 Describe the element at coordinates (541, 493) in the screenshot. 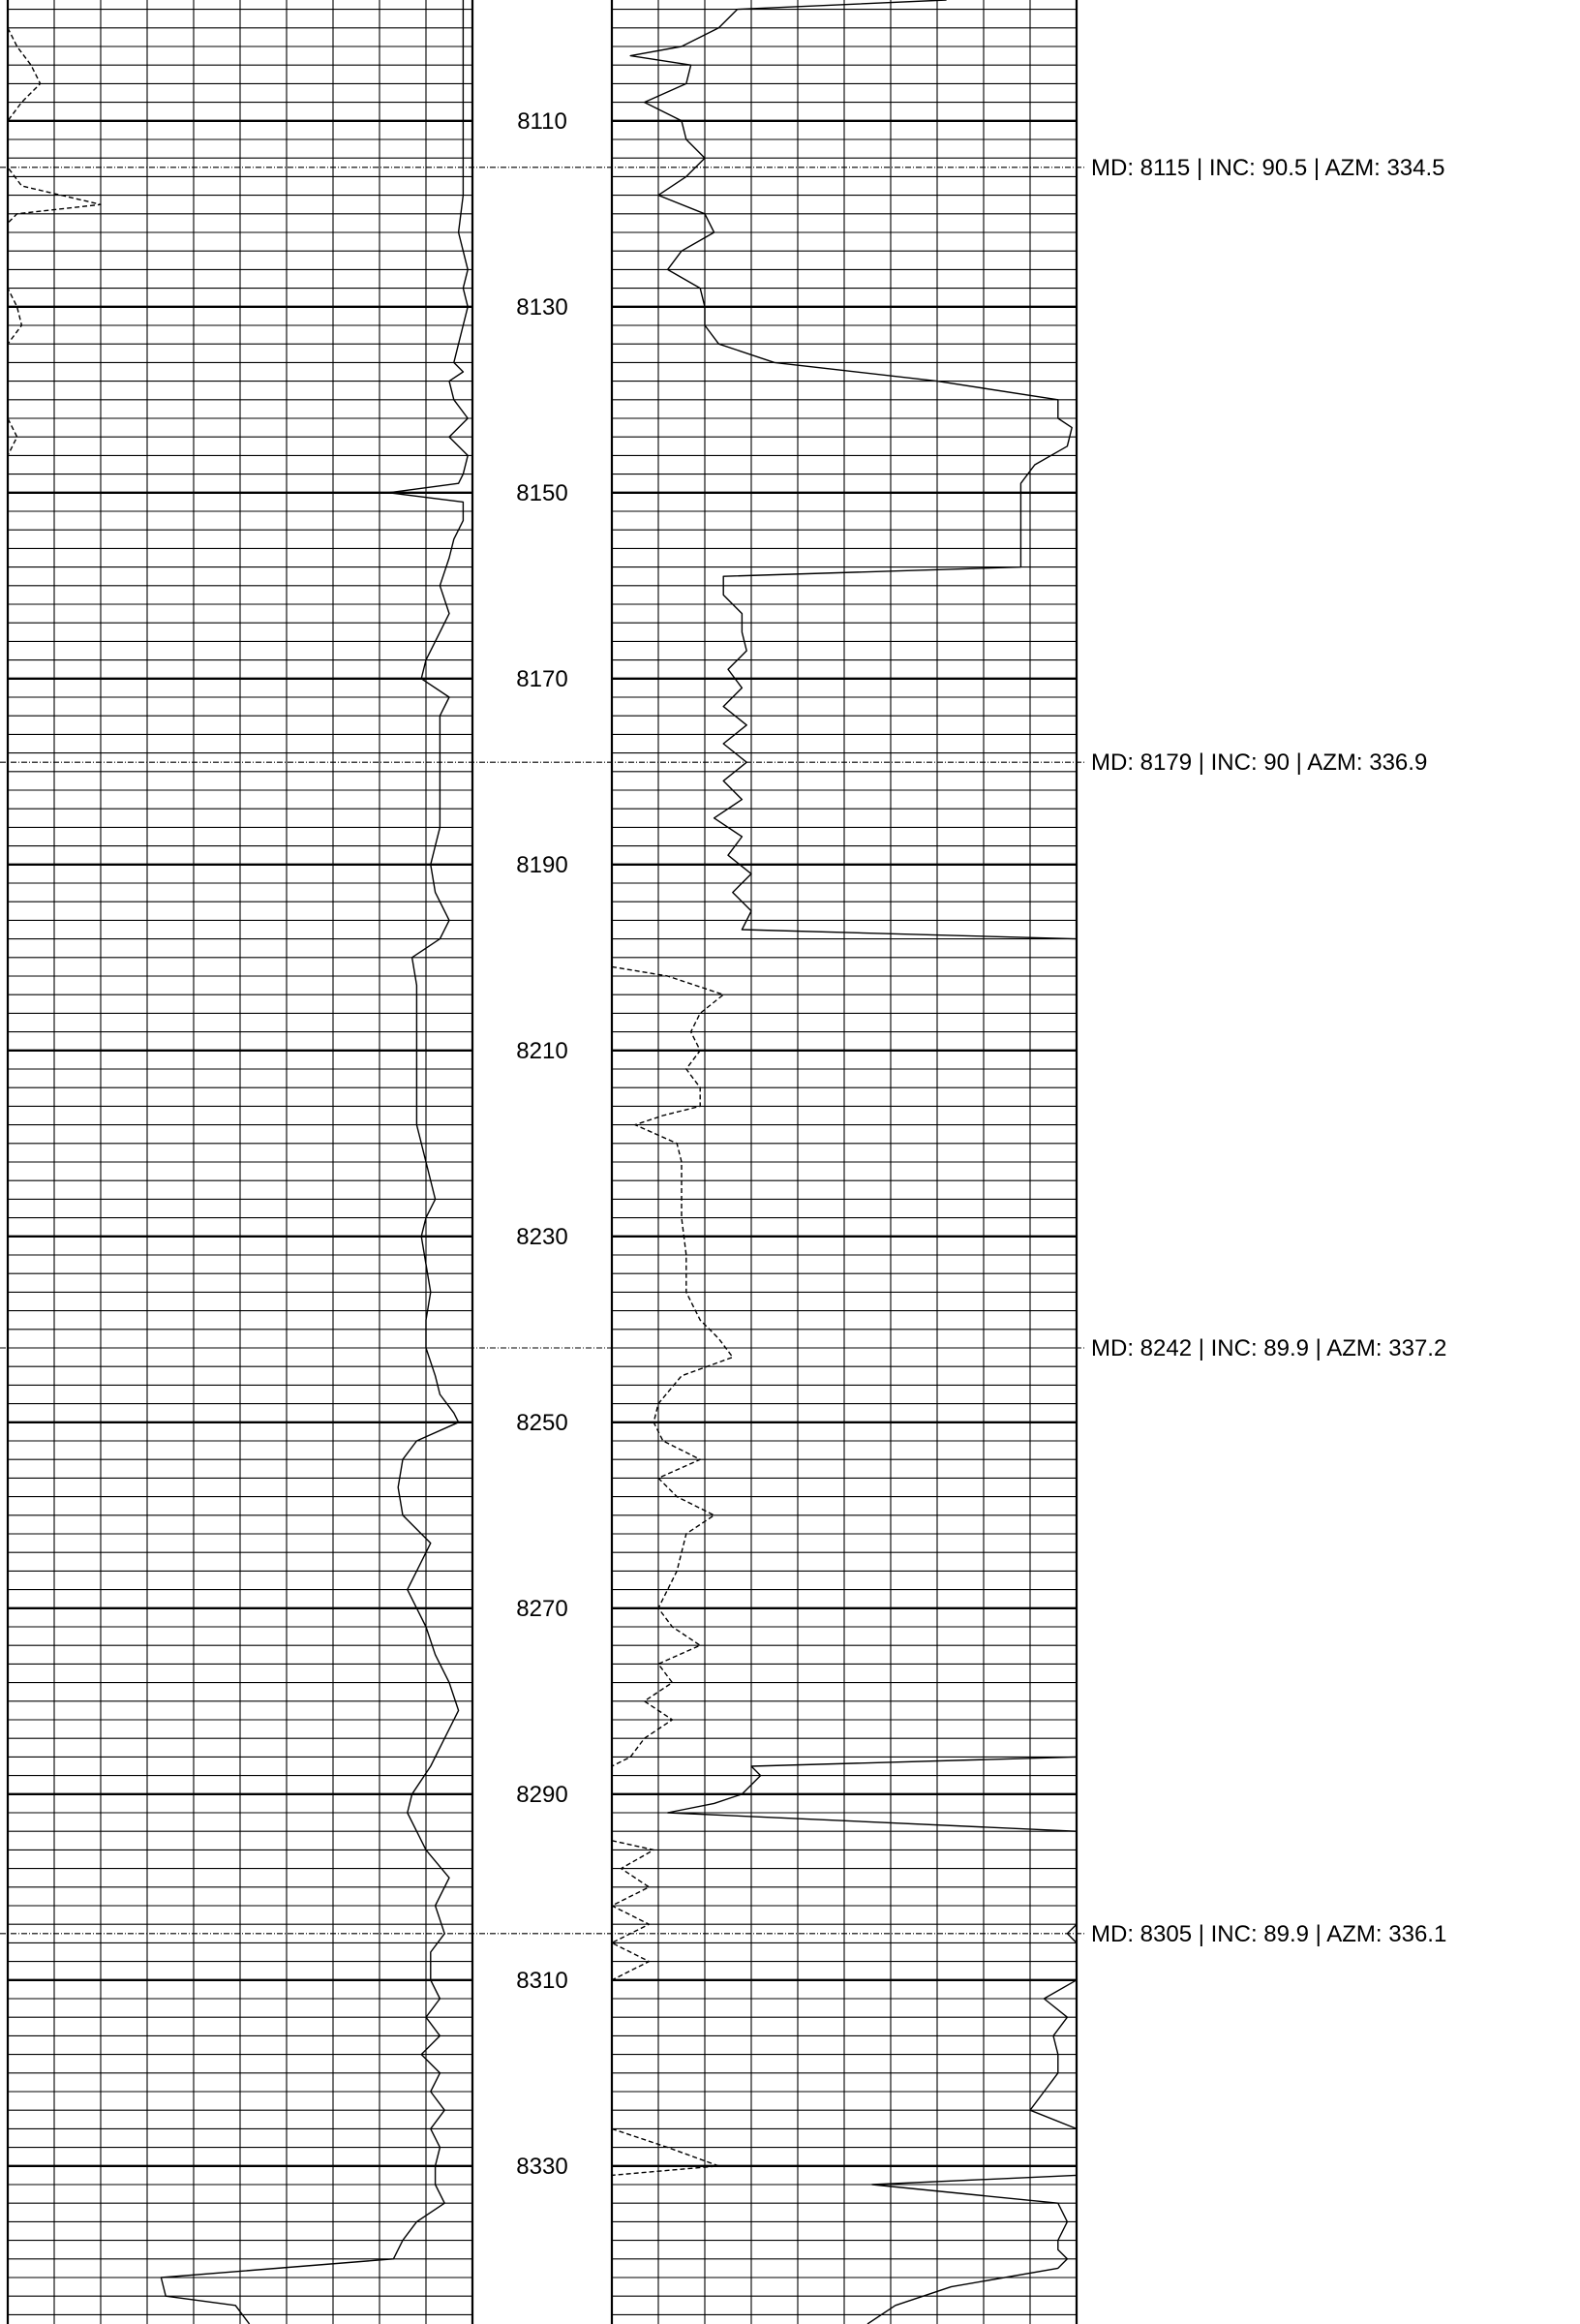

I see `depth-label: 8150` at that location.